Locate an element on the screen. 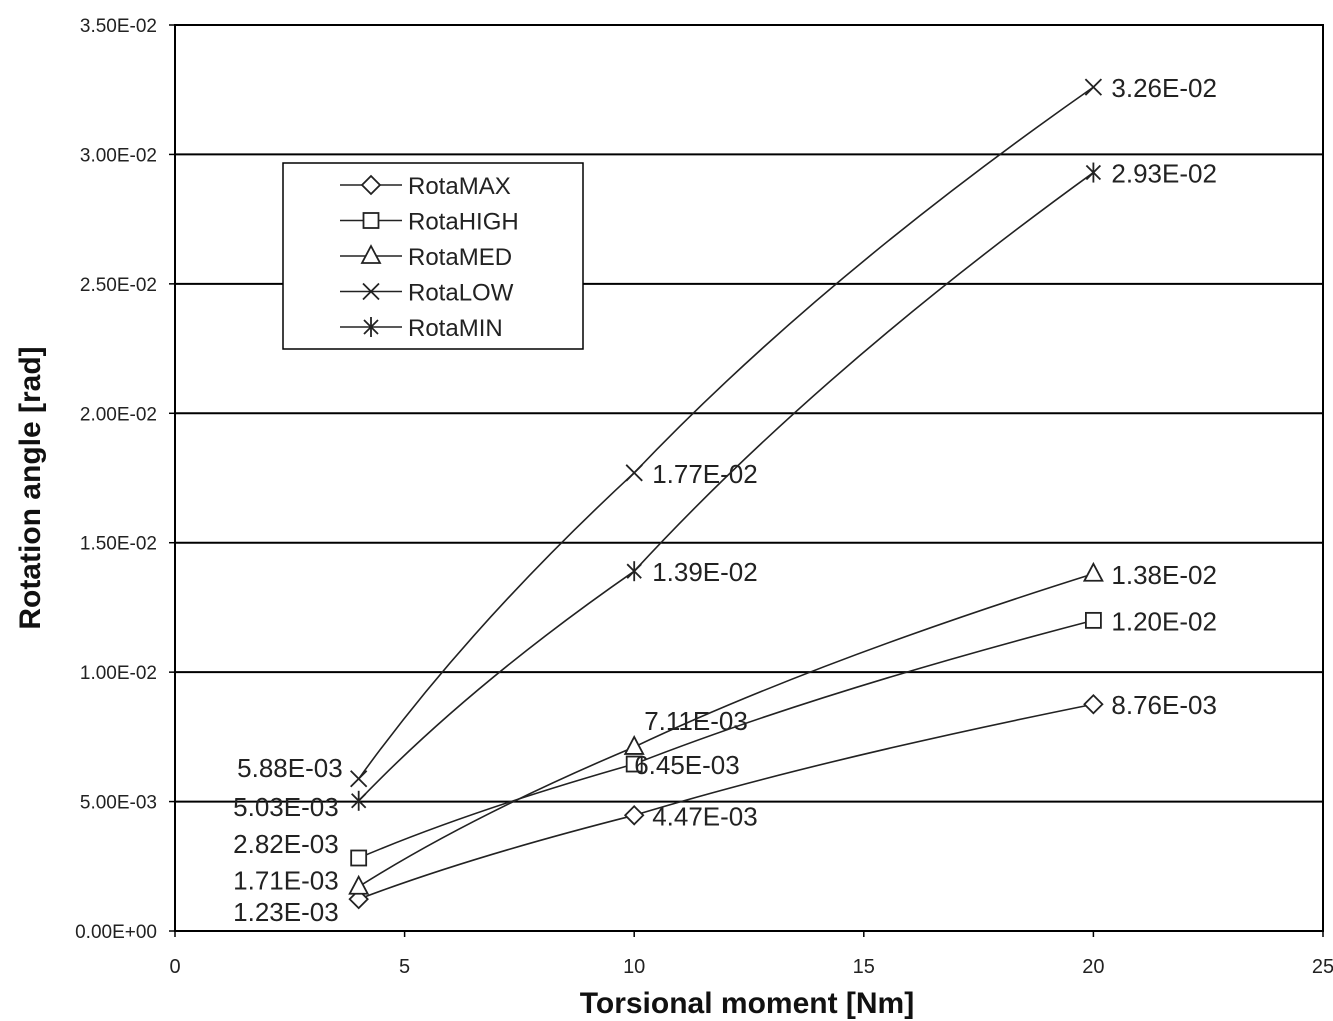 This screenshot has height=1021, width=1333. y-tick-label: 0.00E+00 is located at coordinates (116, 932).